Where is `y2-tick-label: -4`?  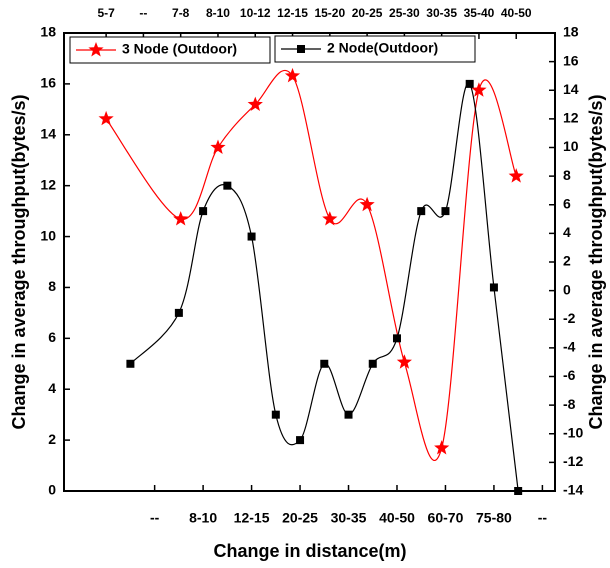
y2-tick-label: -4 is located at coordinates (569, 347).